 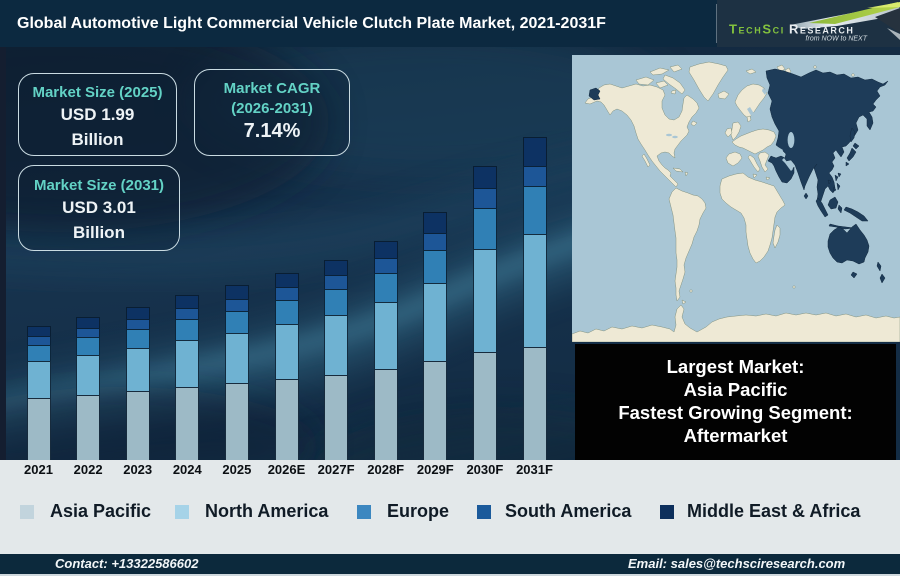 I want to click on svg-text: from NOW to NEXT, so click(x=837, y=39).